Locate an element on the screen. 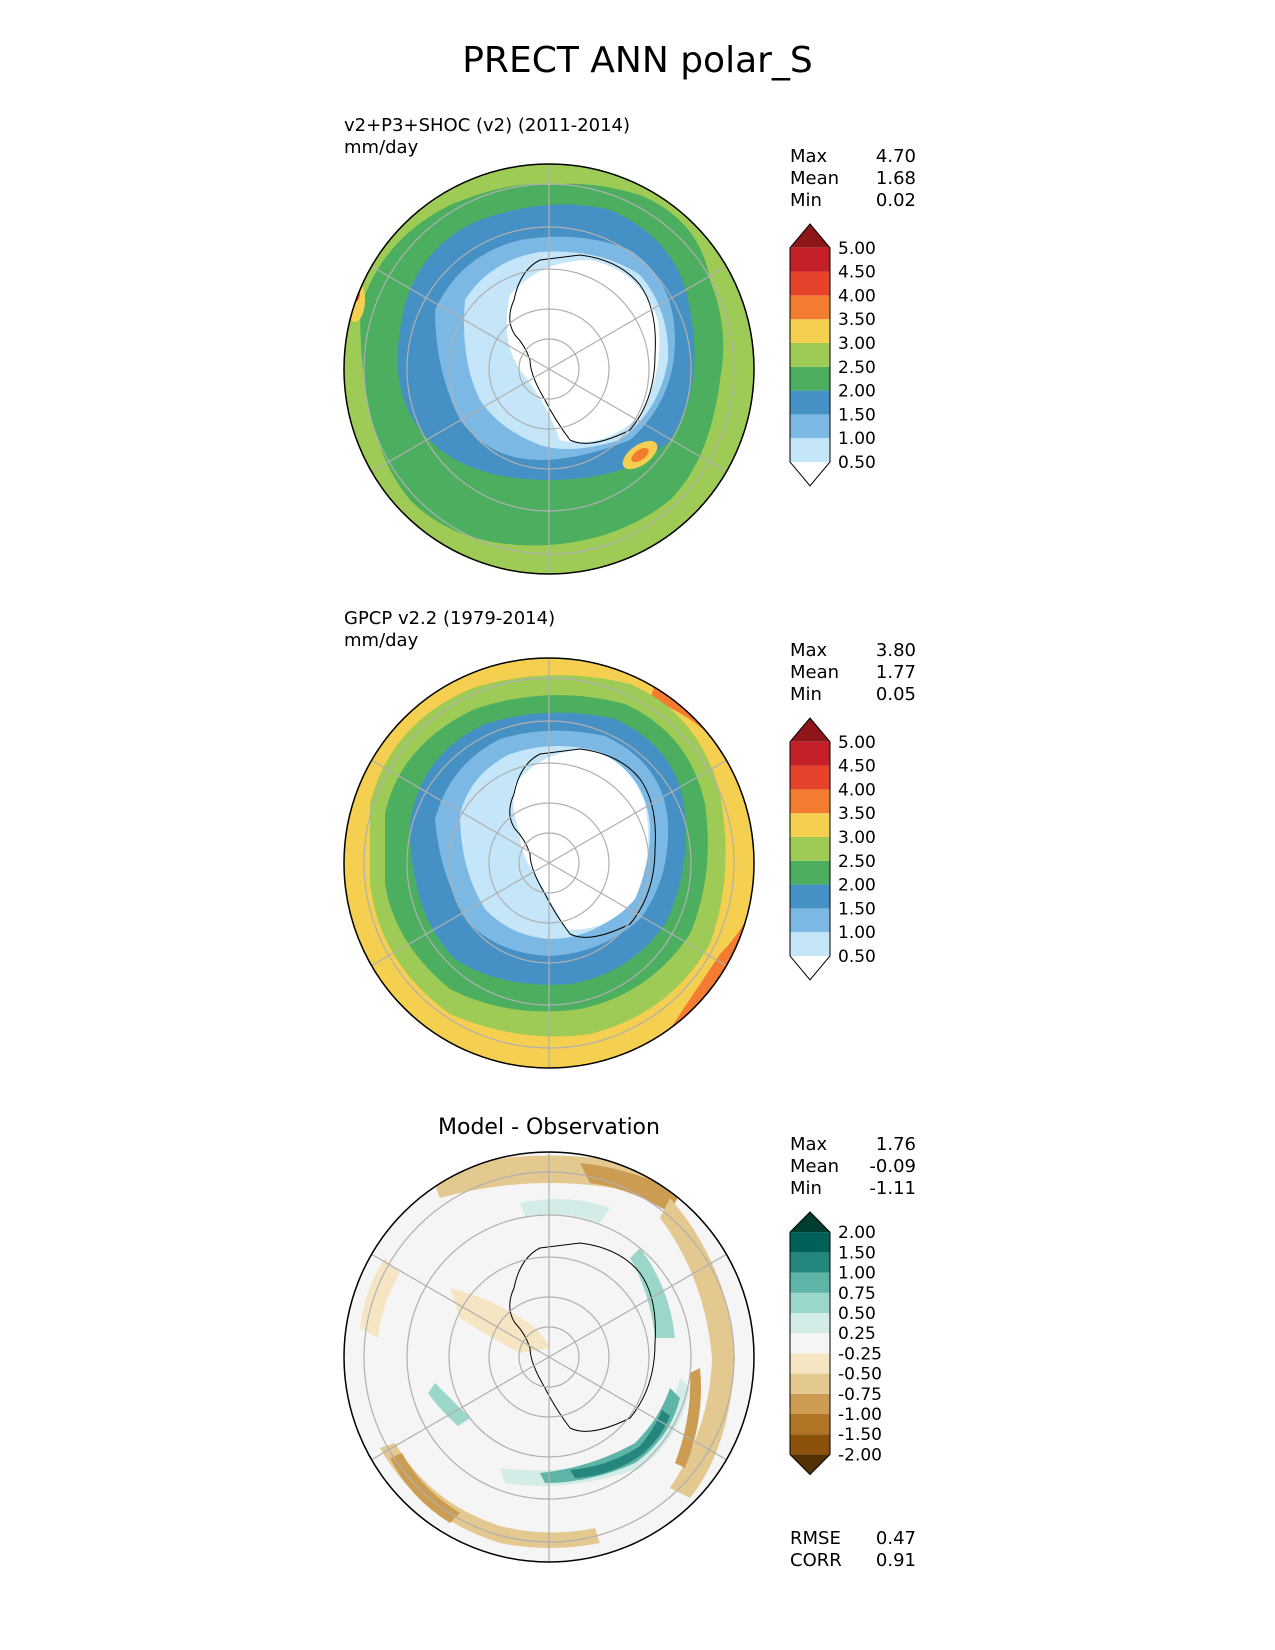 Image resolution: width=1275 pixels, height=1650 pixels. panel3-field-teal-dark is located at coordinates (620, 1444).